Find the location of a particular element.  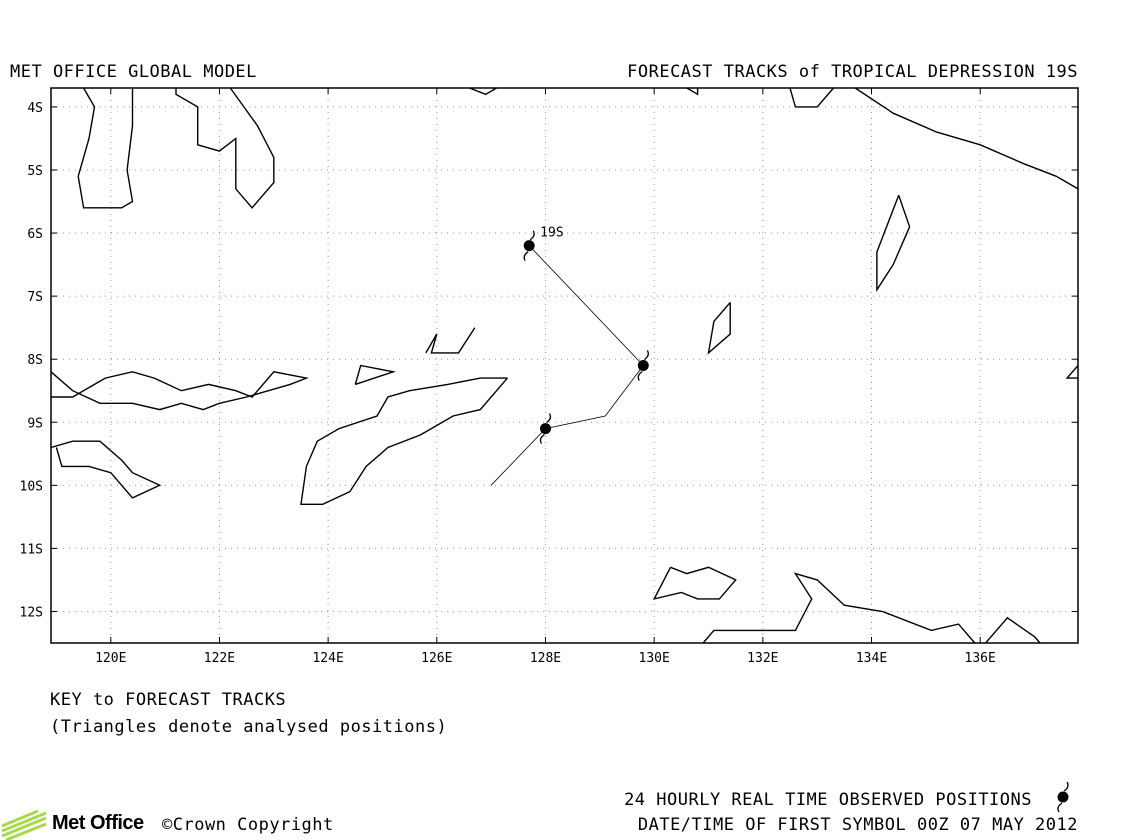

met-office-logo-text: Met Office is located at coordinates (98, 823).